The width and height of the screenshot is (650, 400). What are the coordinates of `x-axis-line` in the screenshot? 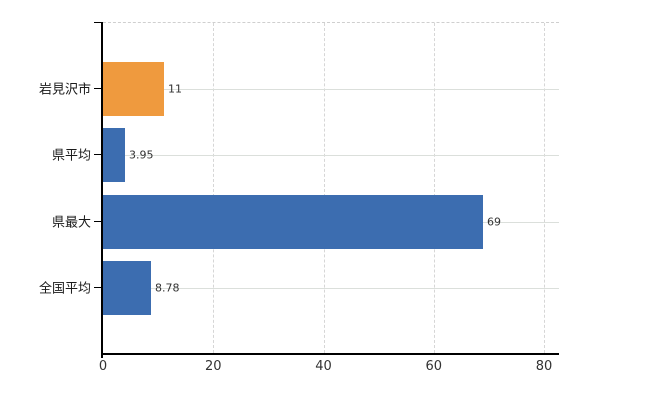 It's located at (331, 354).